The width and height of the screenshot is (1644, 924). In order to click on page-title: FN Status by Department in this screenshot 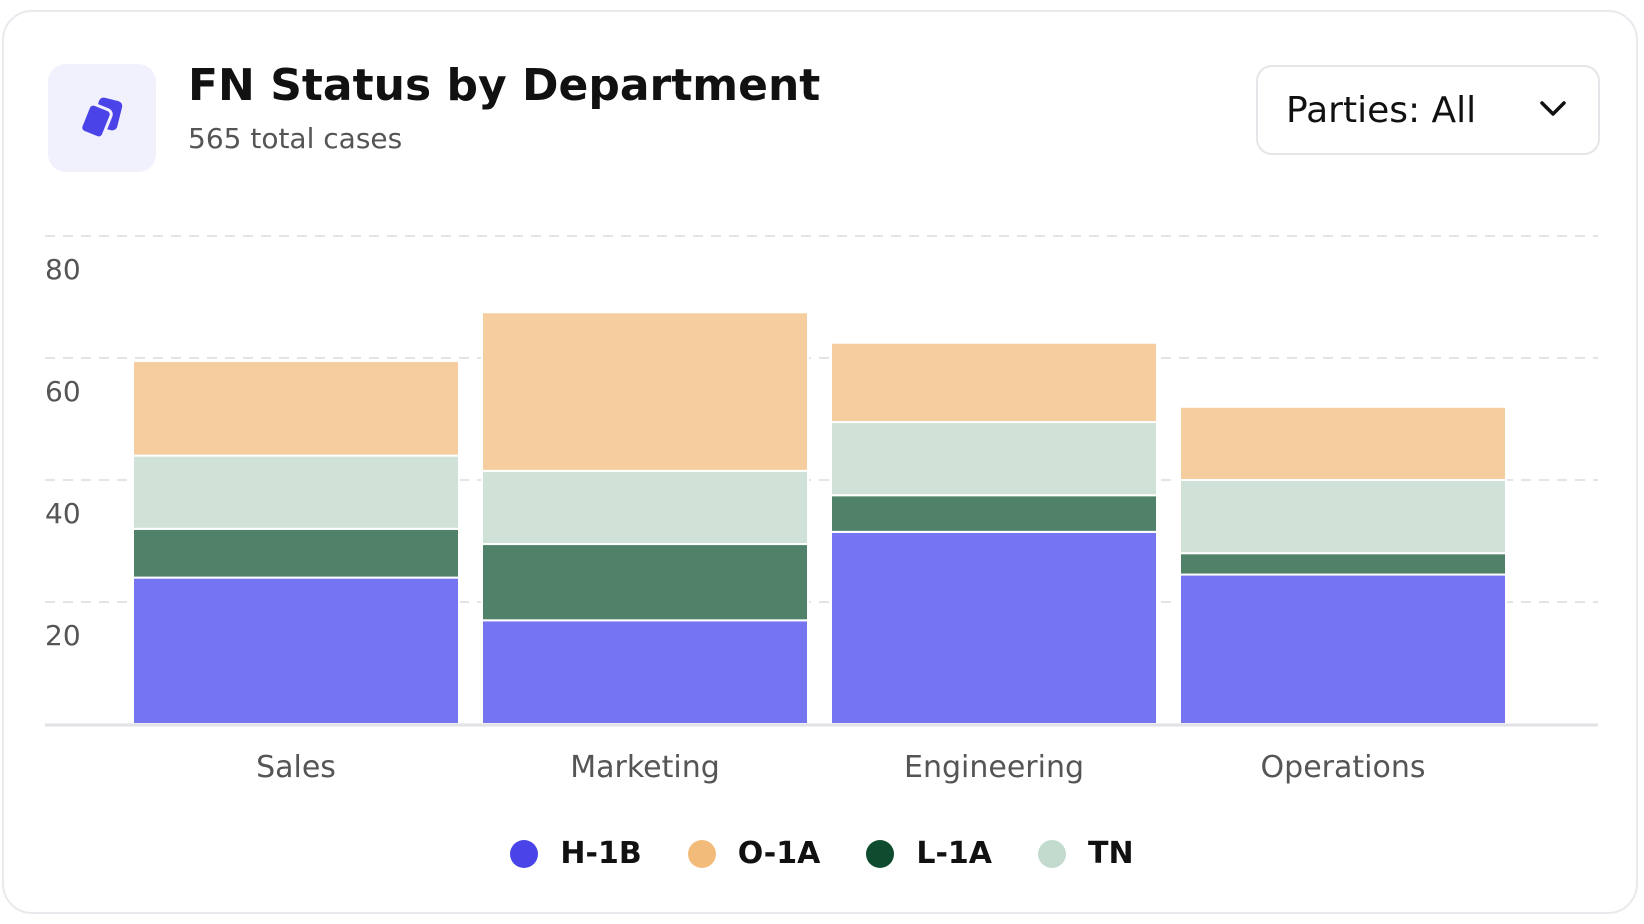, I will do `click(504, 85)`.